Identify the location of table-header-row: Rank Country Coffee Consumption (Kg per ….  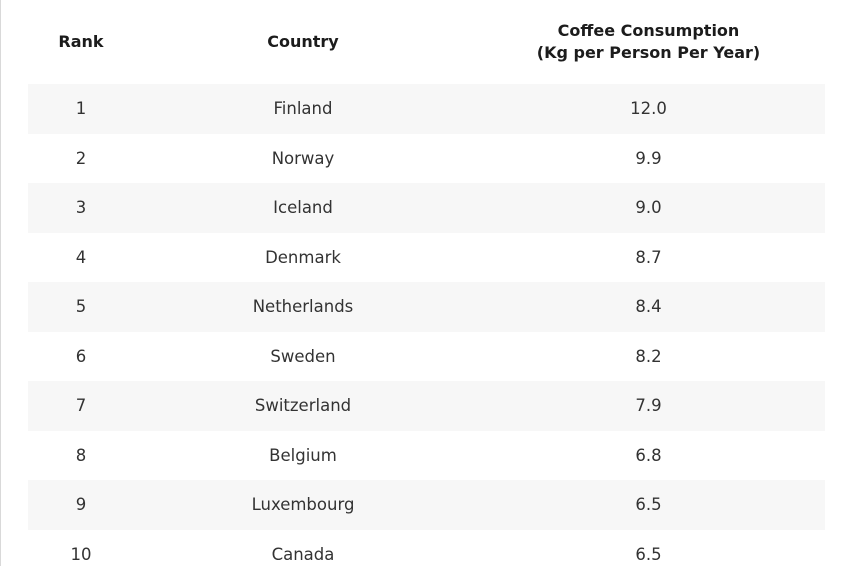
(426, 42).